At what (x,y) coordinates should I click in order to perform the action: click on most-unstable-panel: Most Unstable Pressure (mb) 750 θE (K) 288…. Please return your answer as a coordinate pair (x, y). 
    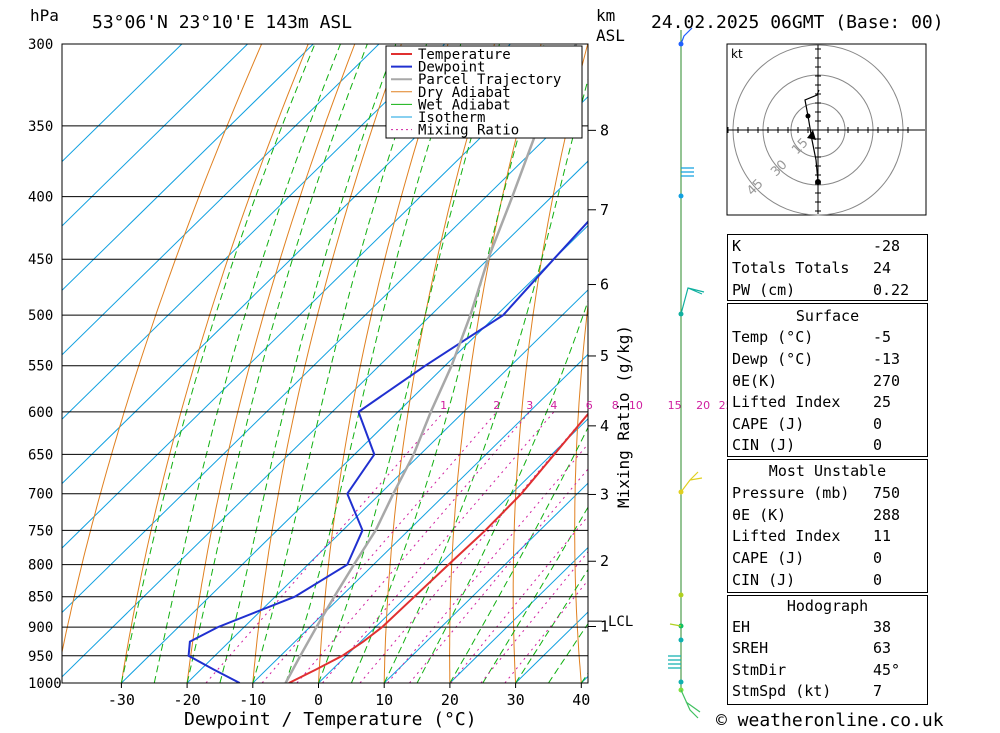
    Looking at the image, I should click on (827, 526).